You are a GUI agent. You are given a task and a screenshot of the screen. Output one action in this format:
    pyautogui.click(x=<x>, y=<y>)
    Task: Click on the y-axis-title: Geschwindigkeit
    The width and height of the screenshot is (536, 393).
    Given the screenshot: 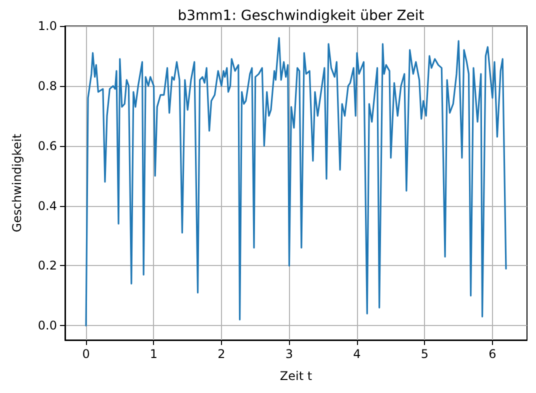 What is the action you would take?
    pyautogui.click(x=17, y=183)
    